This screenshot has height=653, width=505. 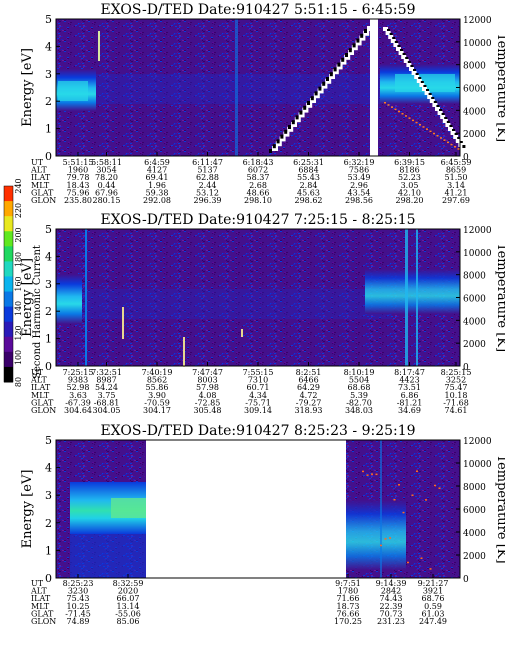 I want to click on data-gap, so click(x=374, y=87).